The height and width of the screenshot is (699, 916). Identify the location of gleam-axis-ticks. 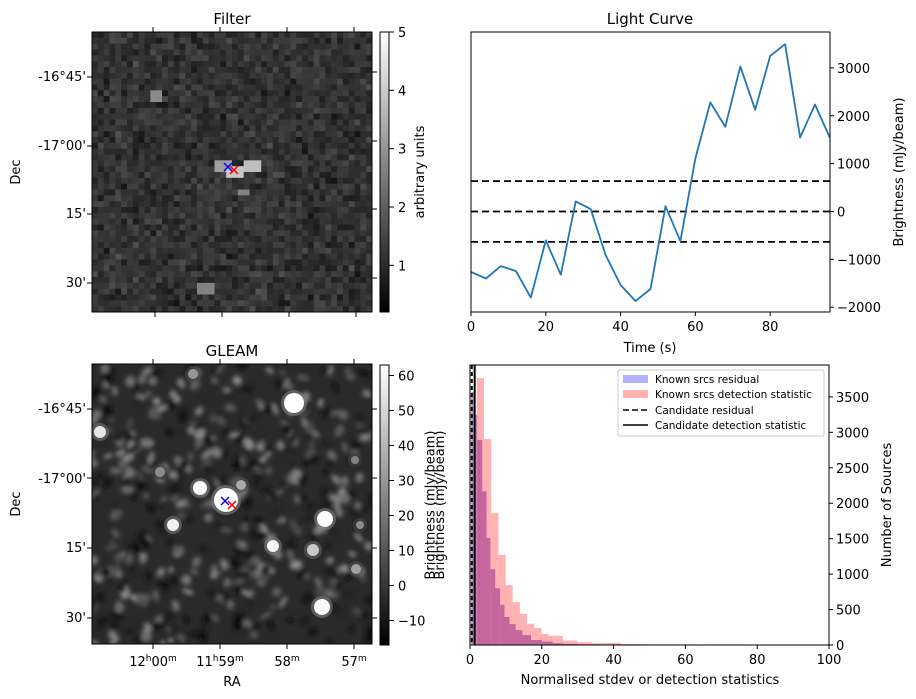
(232, 504).